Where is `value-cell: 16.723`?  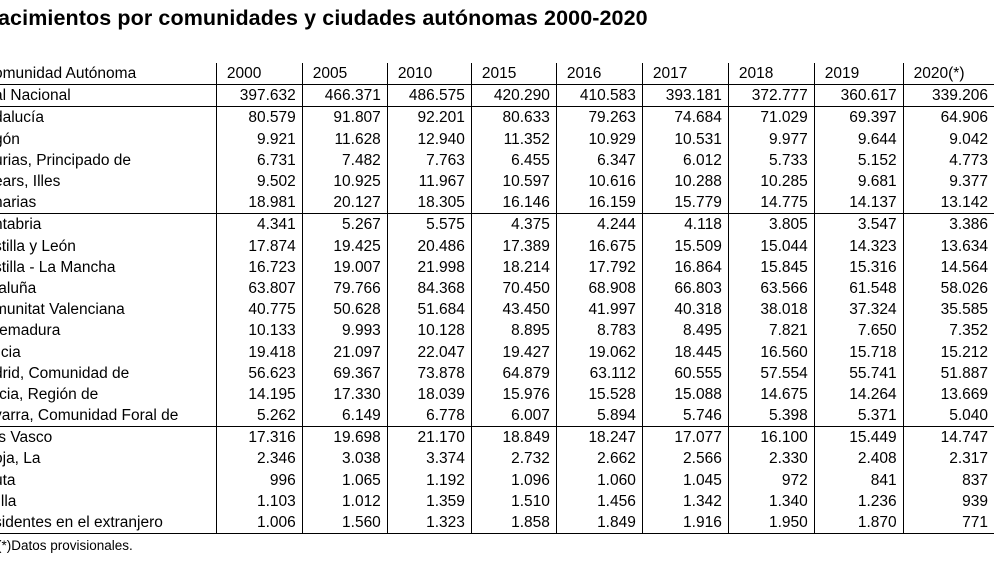
value-cell: 16.723 is located at coordinates (259, 267).